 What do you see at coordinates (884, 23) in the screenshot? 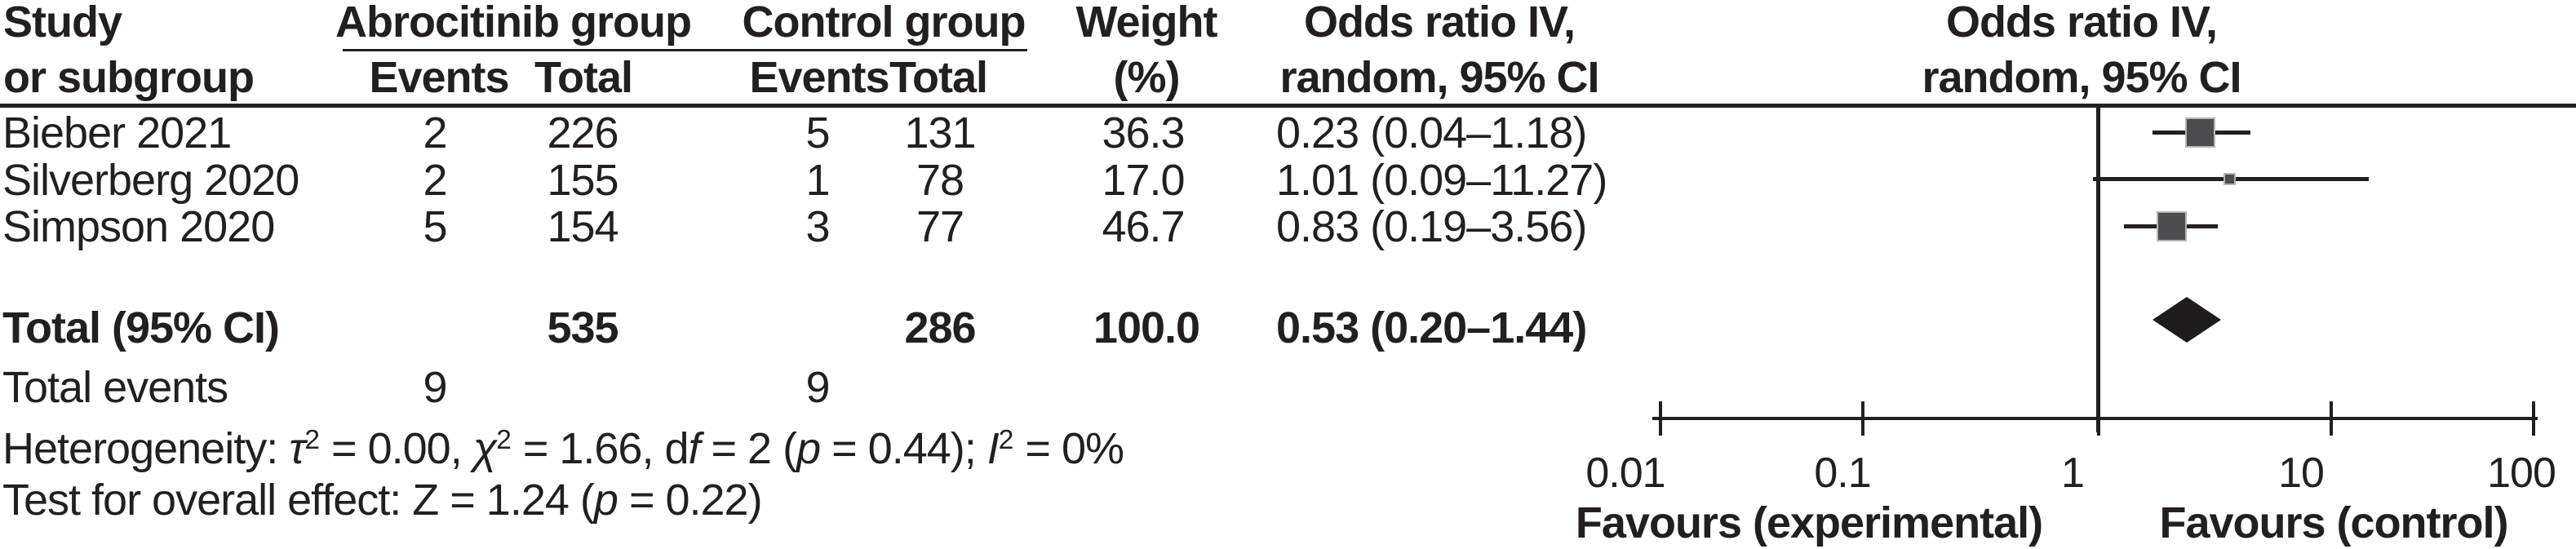
I see `header-group-control: Control group` at bounding box center [884, 23].